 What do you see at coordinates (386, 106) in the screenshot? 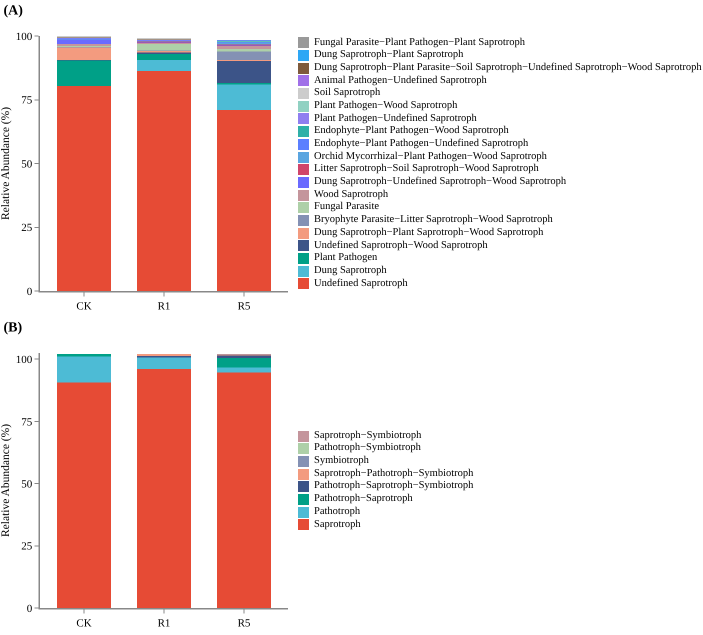
I see `legend-label: Plant Pathogen−Wood Saprotroph` at bounding box center [386, 106].